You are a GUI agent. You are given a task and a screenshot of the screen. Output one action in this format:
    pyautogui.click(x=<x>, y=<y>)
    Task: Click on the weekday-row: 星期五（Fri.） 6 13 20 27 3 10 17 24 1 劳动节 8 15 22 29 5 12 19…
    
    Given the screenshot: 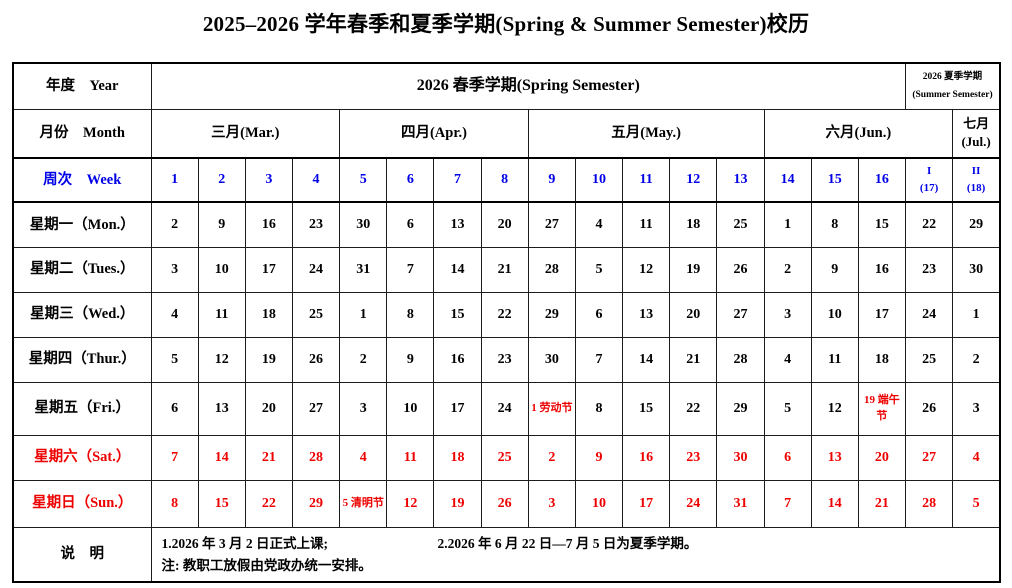 What is the action you would take?
    pyautogui.click(x=506, y=408)
    